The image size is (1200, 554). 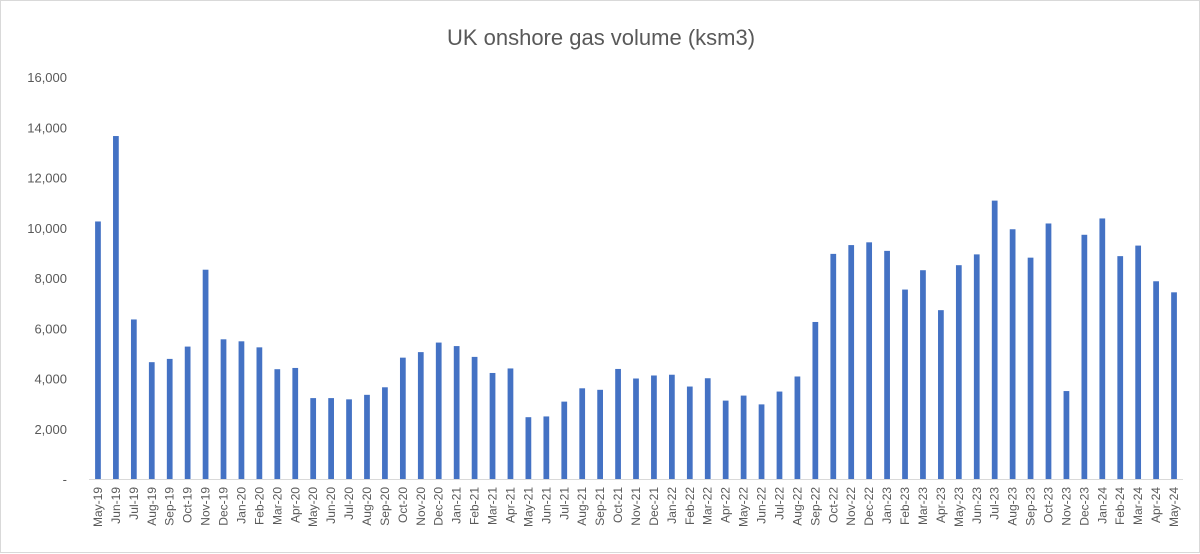 What do you see at coordinates (1156, 505) in the screenshot?
I see `x-tick-label: Apr-24` at bounding box center [1156, 505].